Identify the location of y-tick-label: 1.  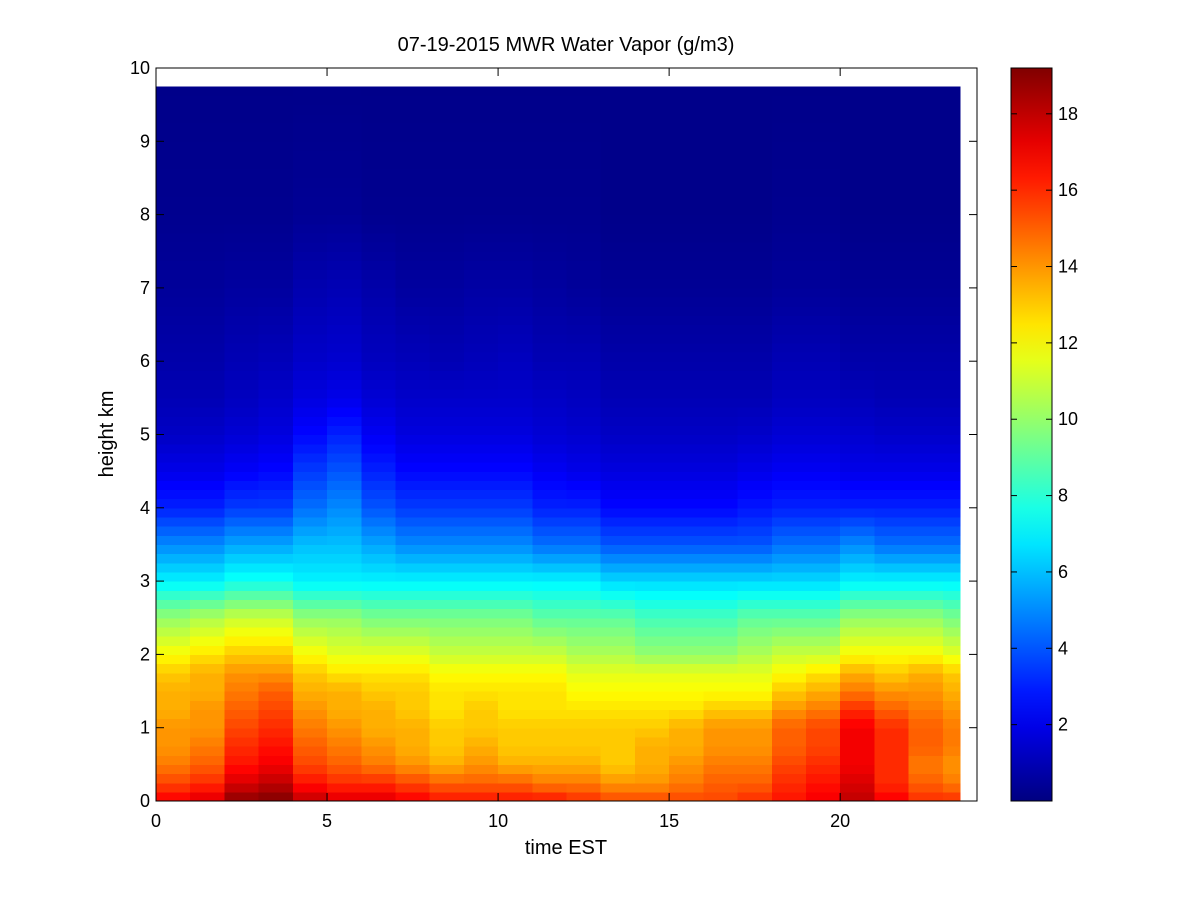
(145, 728).